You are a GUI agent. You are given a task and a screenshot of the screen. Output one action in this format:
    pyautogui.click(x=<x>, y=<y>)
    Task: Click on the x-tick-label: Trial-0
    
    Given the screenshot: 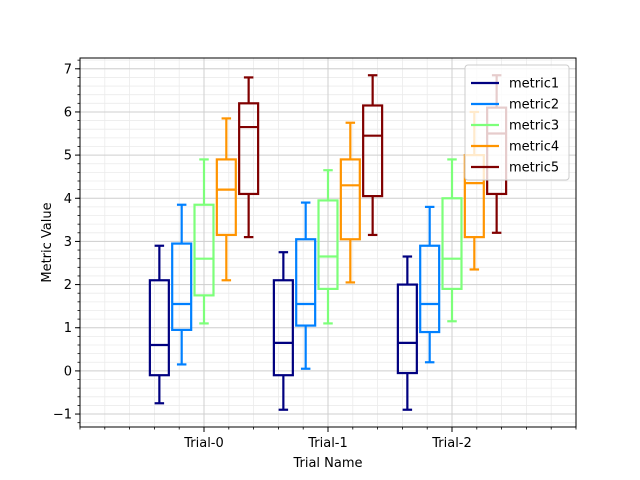 What is the action you would take?
    pyautogui.click(x=203, y=443)
    